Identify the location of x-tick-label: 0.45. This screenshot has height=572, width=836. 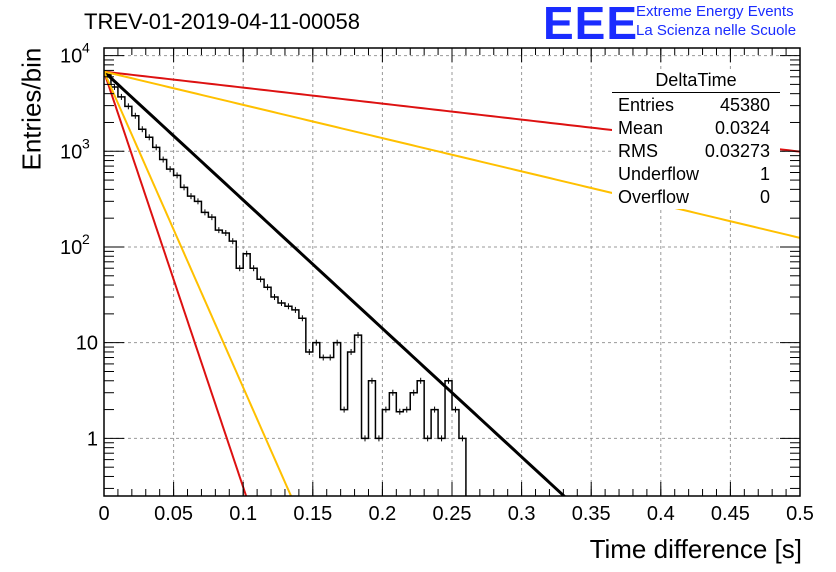
(730, 514).